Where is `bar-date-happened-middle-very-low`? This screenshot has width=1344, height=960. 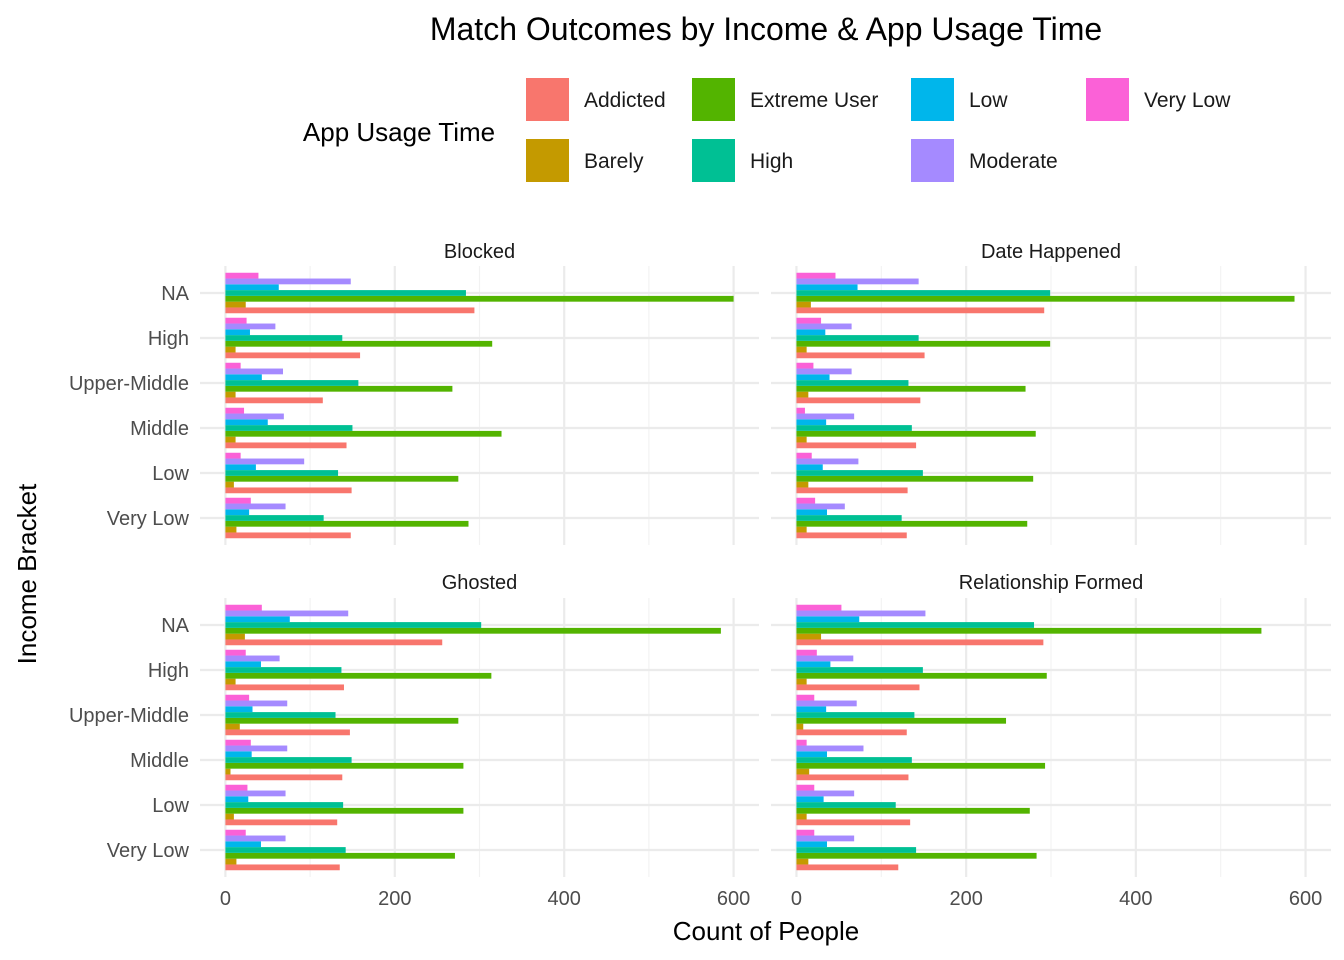 bar-date-happened-middle-very-low is located at coordinates (800, 410).